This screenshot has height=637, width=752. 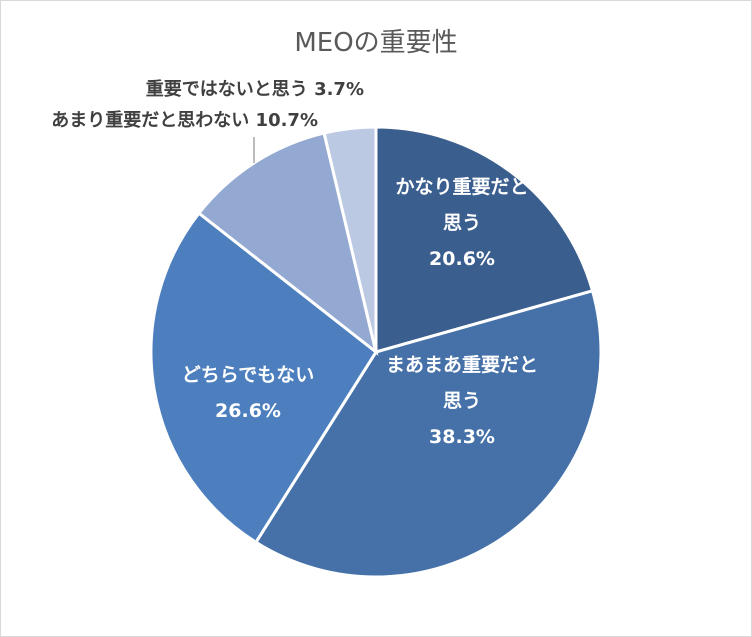 I want to click on slice-category-label-2: どちらでもない, so click(x=248, y=375).